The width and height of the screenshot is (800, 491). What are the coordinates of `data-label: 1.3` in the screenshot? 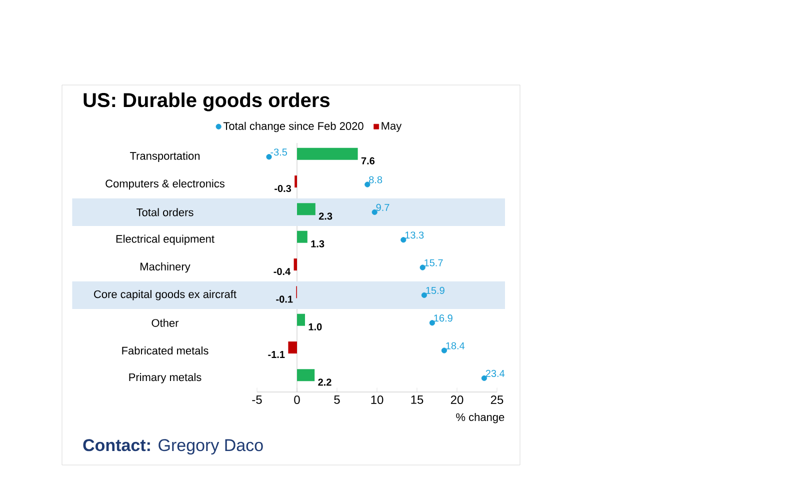 It's located at (317, 244).